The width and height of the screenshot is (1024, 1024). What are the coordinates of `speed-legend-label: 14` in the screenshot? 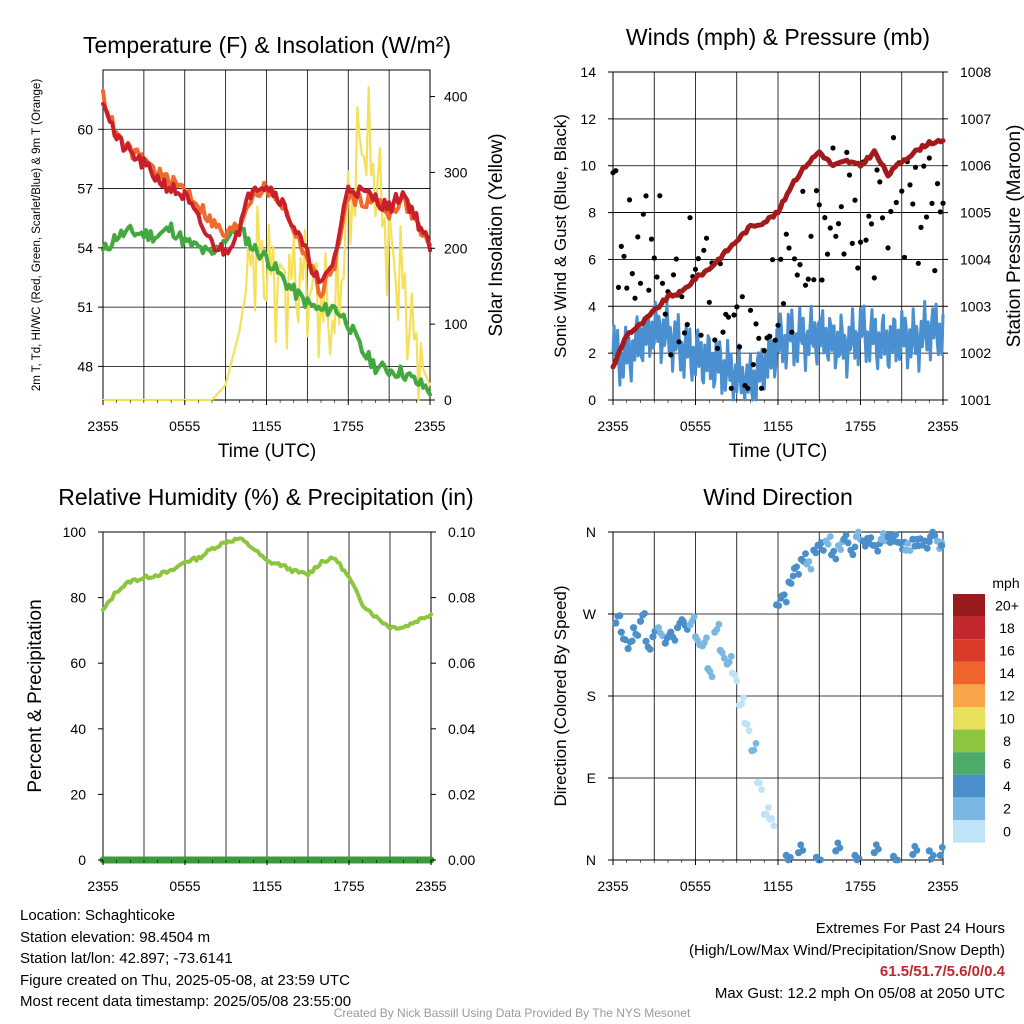 It's located at (1007, 673).